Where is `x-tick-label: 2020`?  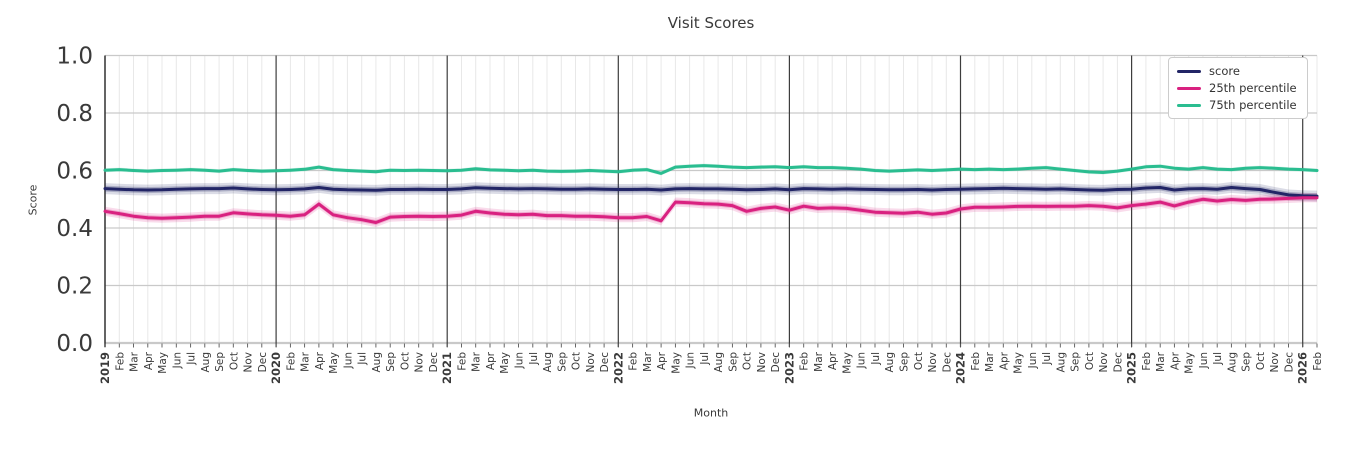
x-tick-label: 2020 is located at coordinates (276, 368).